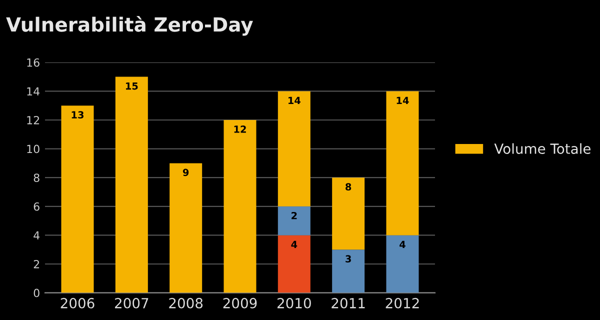 This screenshot has width=600, height=320. I want to click on y-tick-label: 6, so click(37, 206).